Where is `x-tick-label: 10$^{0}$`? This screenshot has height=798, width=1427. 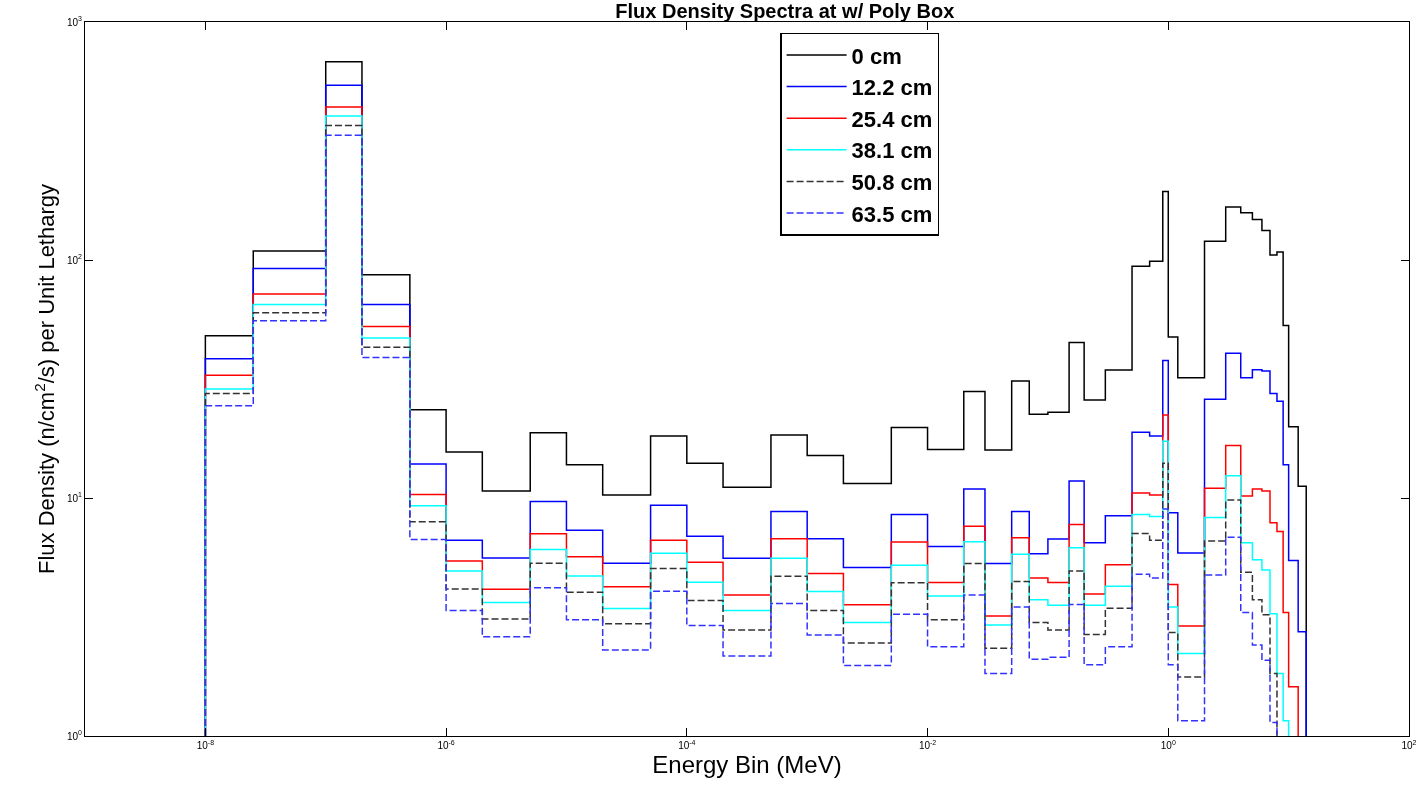 x-tick-label: 10$^{0}$ is located at coordinates (1168, 744).